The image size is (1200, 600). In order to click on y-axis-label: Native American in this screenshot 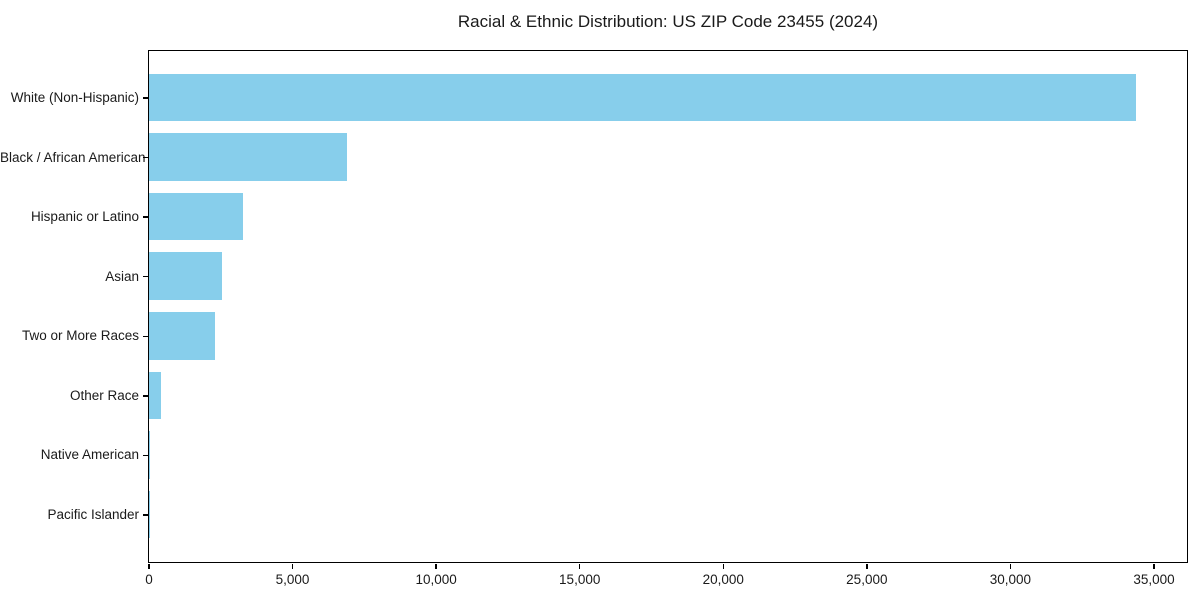, I will do `click(89, 455)`.